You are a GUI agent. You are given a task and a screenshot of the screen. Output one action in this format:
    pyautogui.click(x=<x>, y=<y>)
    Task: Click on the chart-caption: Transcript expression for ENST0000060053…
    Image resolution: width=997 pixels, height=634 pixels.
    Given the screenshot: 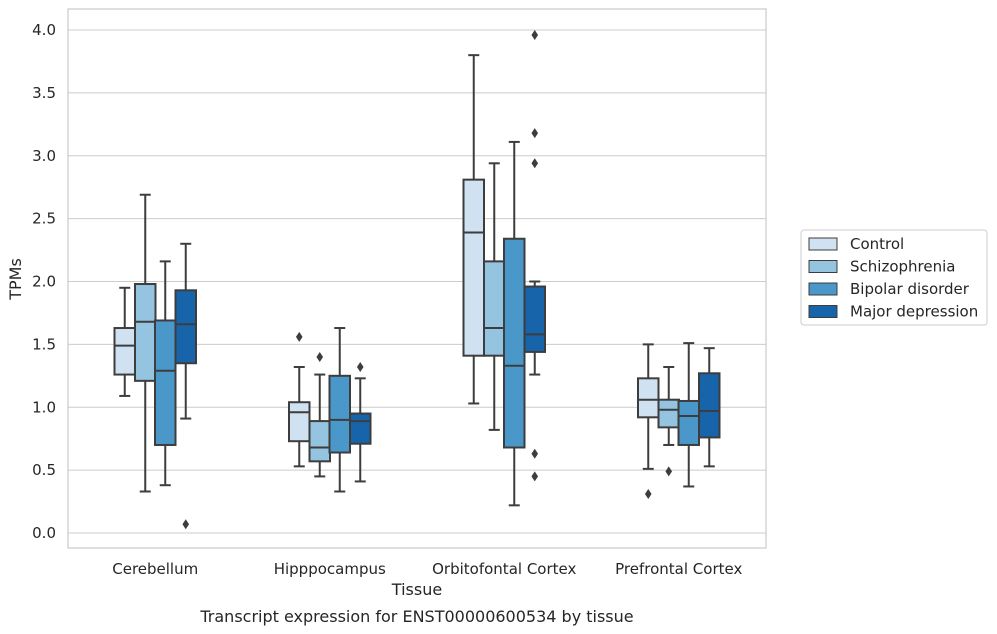 What is the action you would take?
    pyautogui.click(x=416, y=616)
    